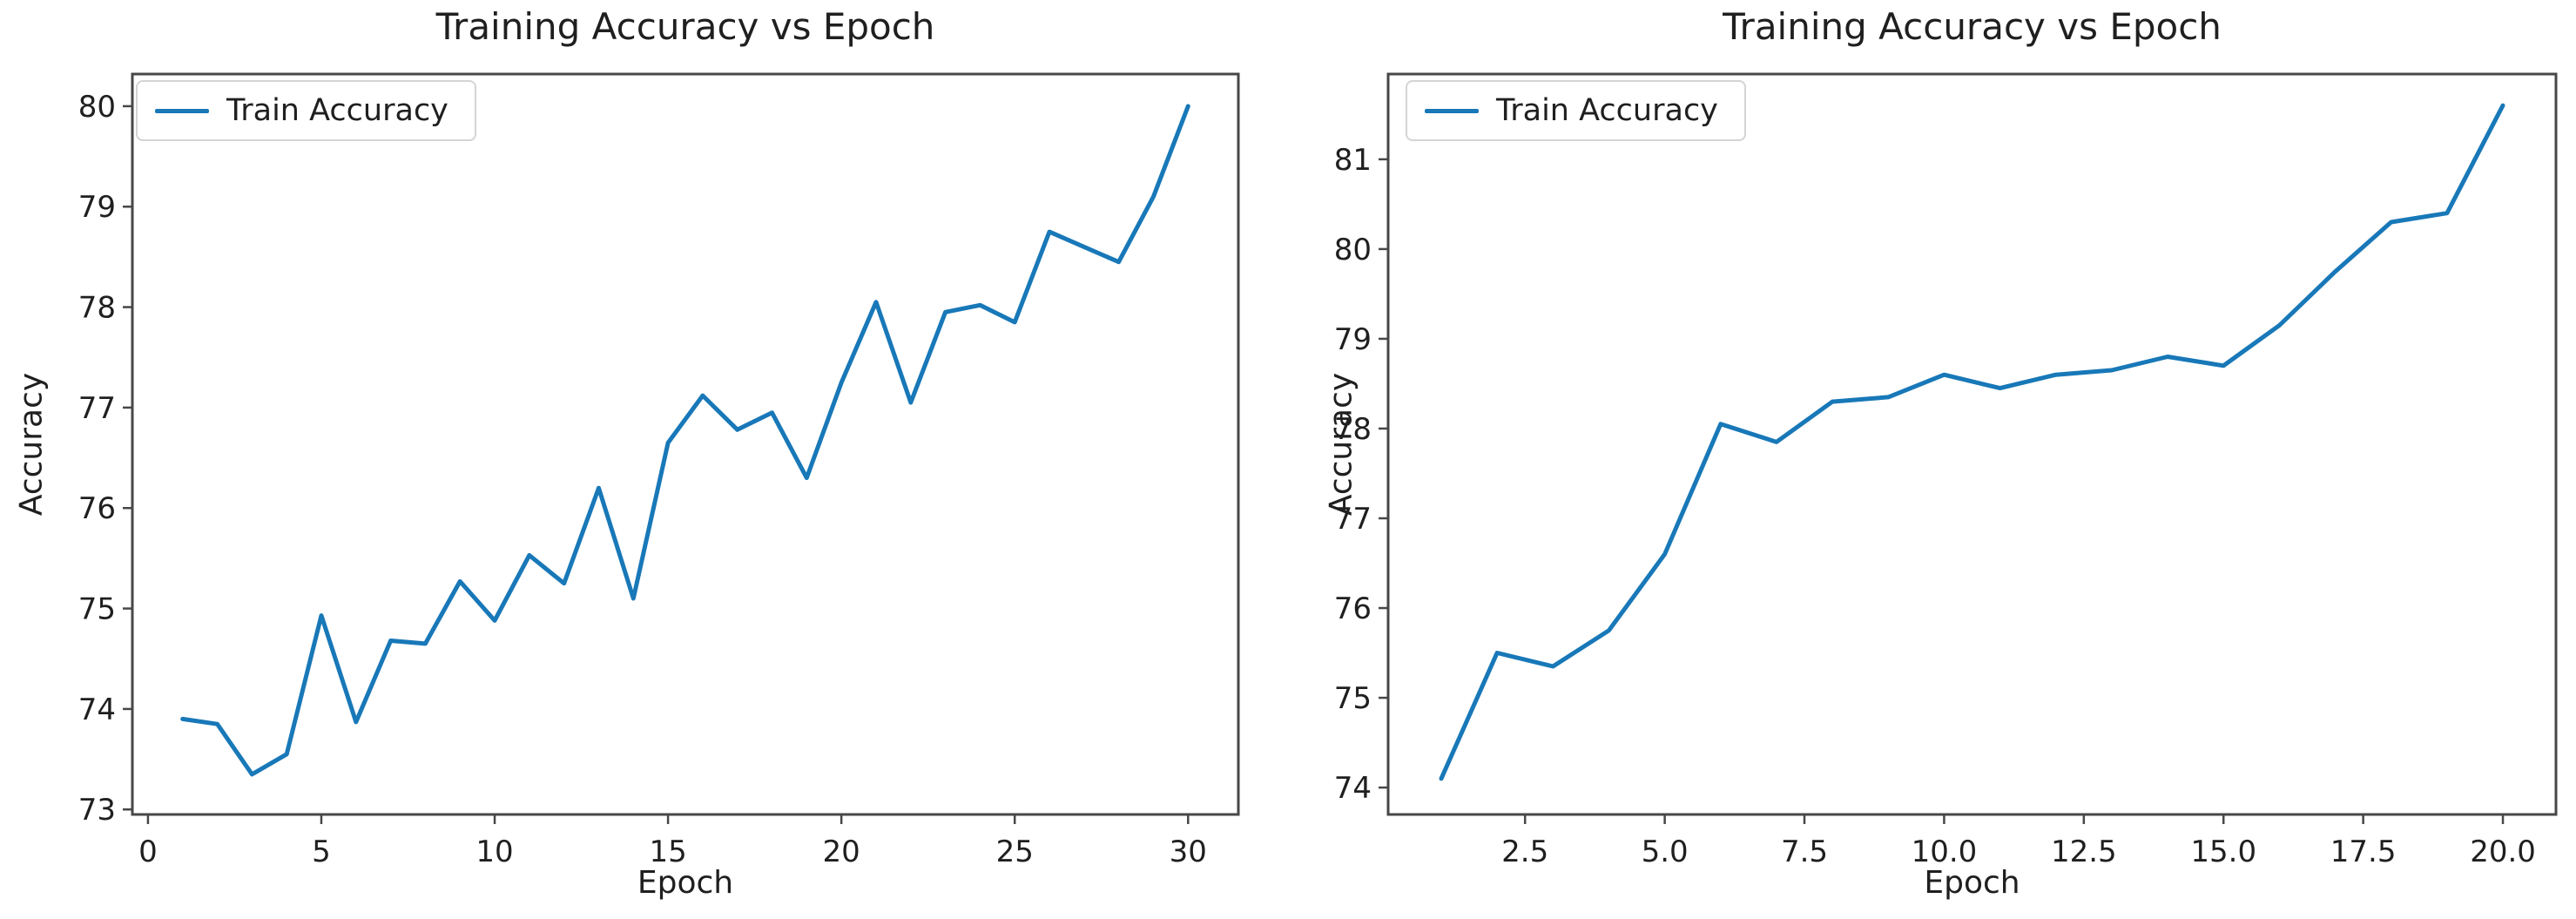 The image size is (2576, 919). What do you see at coordinates (685, 883) in the screenshot?
I see `left-x-axis-label: Epoch` at bounding box center [685, 883].